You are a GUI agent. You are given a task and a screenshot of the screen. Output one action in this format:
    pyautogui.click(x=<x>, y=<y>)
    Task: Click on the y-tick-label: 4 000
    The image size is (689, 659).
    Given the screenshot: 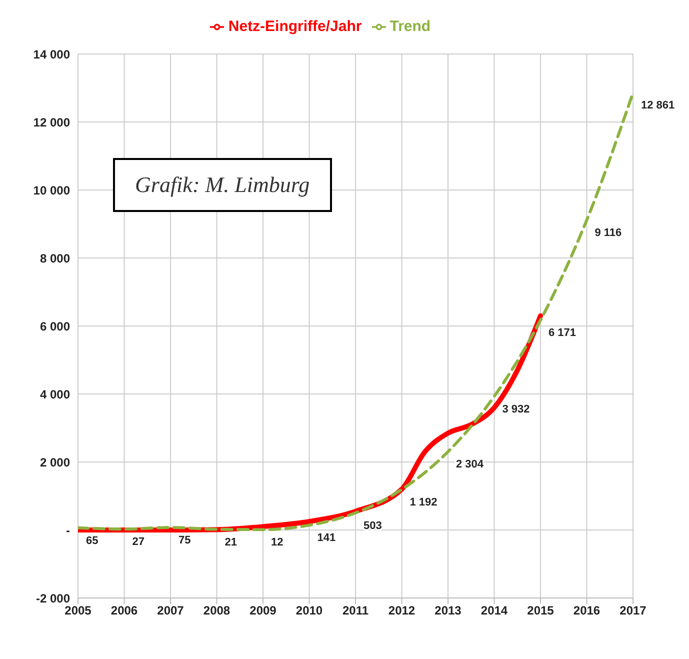 What is the action you would take?
    pyautogui.click(x=55, y=394)
    